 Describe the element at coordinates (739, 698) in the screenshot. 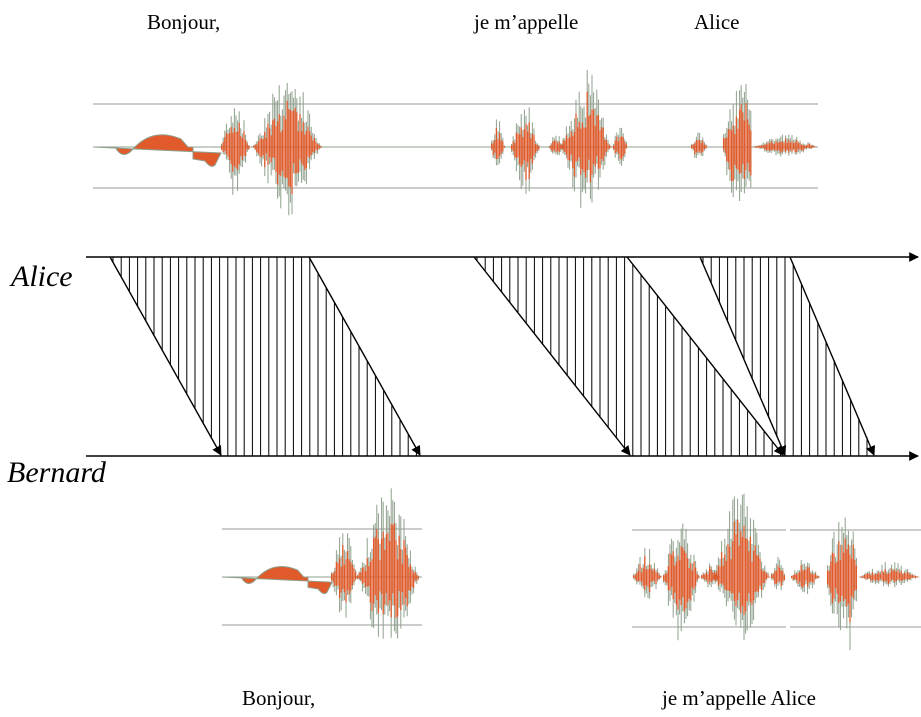

I see `bottom-word-je-mappelle-alice: je m’appelle Alice` at that location.